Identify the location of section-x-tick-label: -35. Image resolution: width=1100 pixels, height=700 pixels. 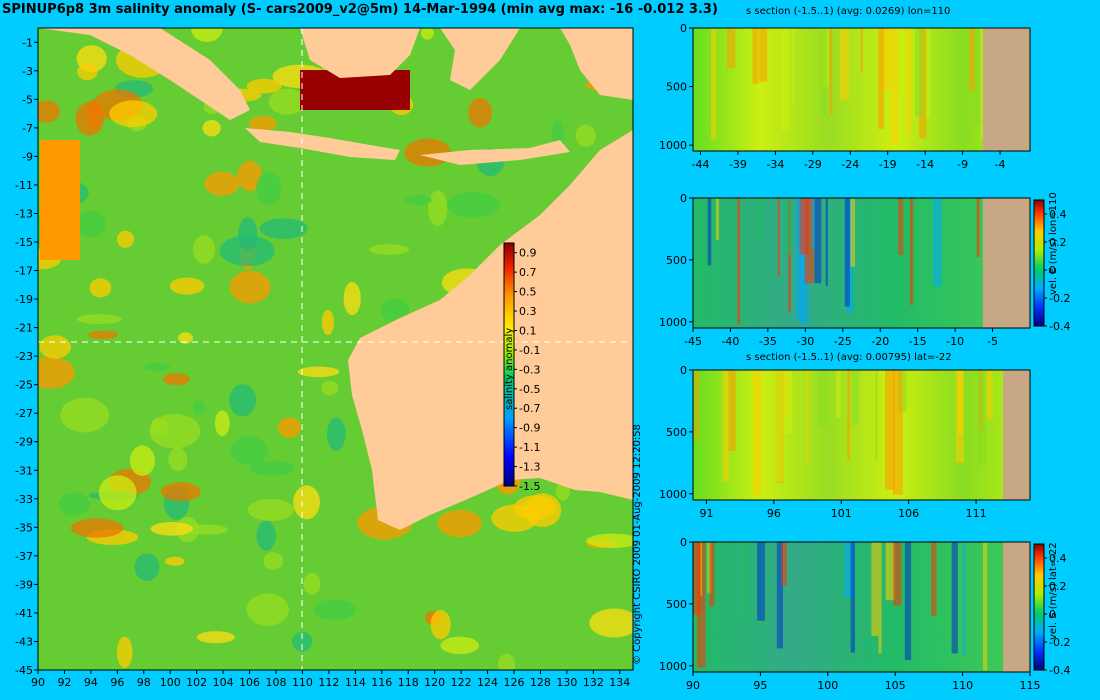
(768, 341).